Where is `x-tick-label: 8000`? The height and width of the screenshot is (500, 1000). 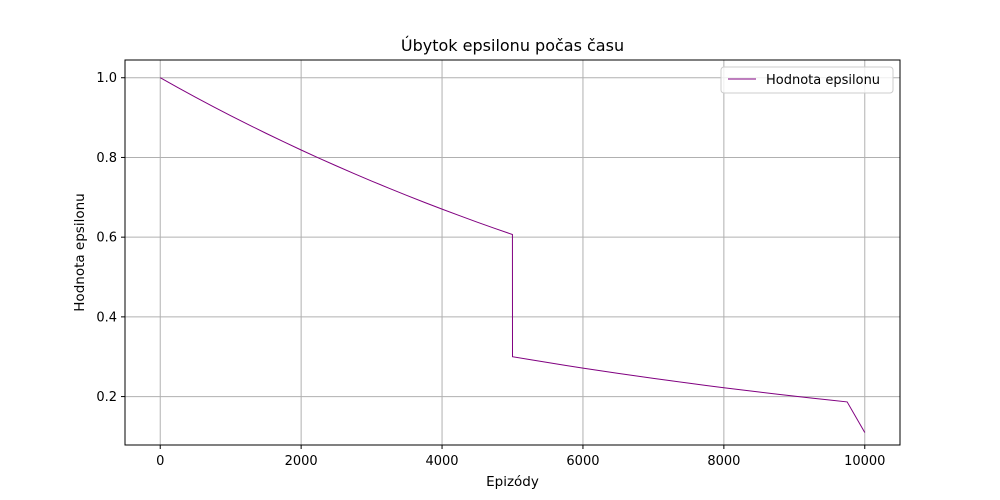 x-tick-label: 8000 is located at coordinates (723, 461).